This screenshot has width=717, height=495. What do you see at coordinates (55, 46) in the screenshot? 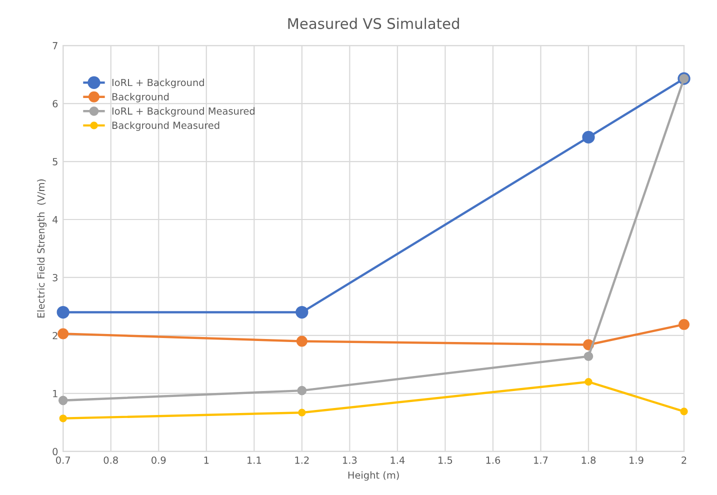
I see `y-tick-label: 7` at bounding box center [55, 46].